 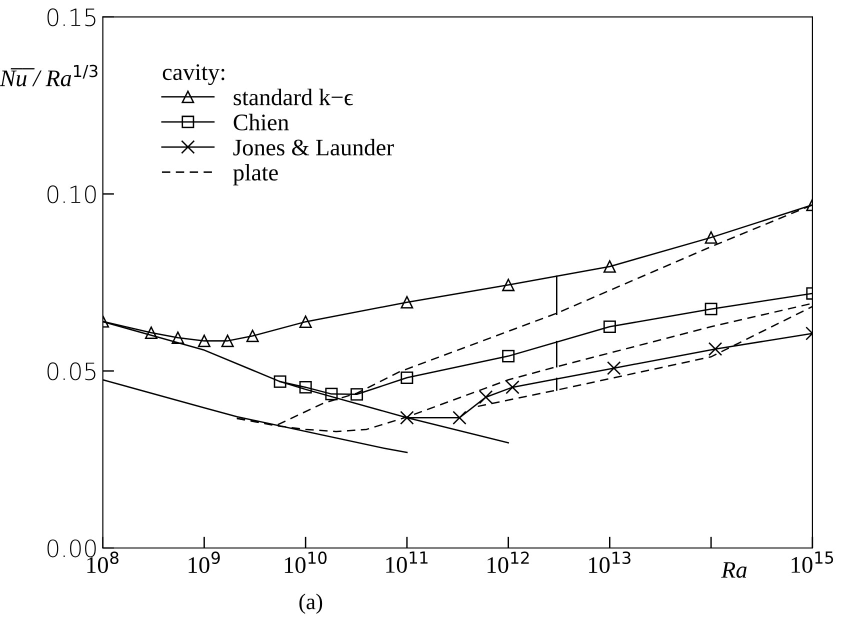 What do you see at coordinates (293, 97) in the screenshot?
I see `legend-label: standard k−ϵ` at bounding box center [293, 97].